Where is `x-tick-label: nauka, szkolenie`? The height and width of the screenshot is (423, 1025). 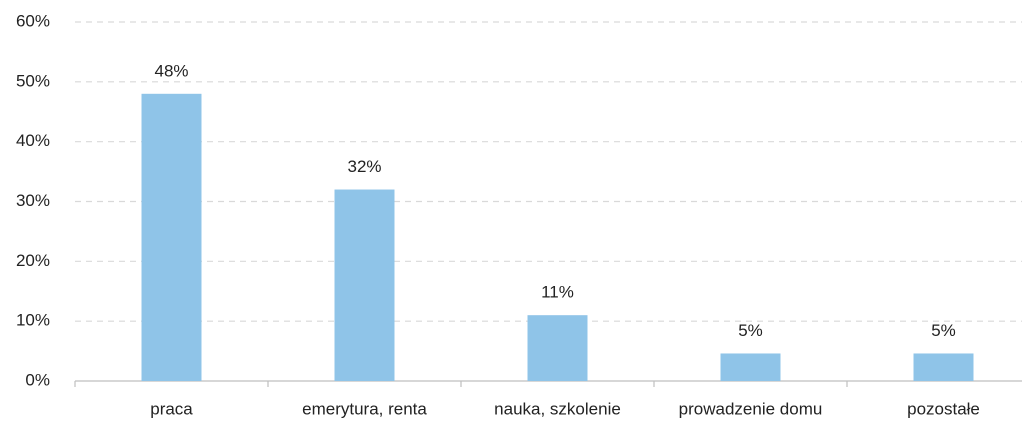
x-tick-label: nauka, szkolenie is located at coordinates (557, 408).